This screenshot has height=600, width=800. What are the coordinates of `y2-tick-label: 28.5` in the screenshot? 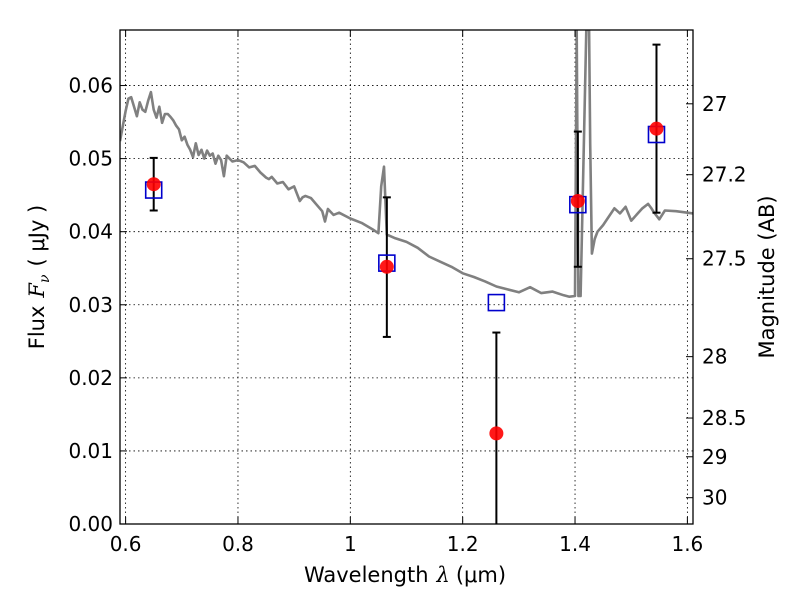 It's located at (724, 418).